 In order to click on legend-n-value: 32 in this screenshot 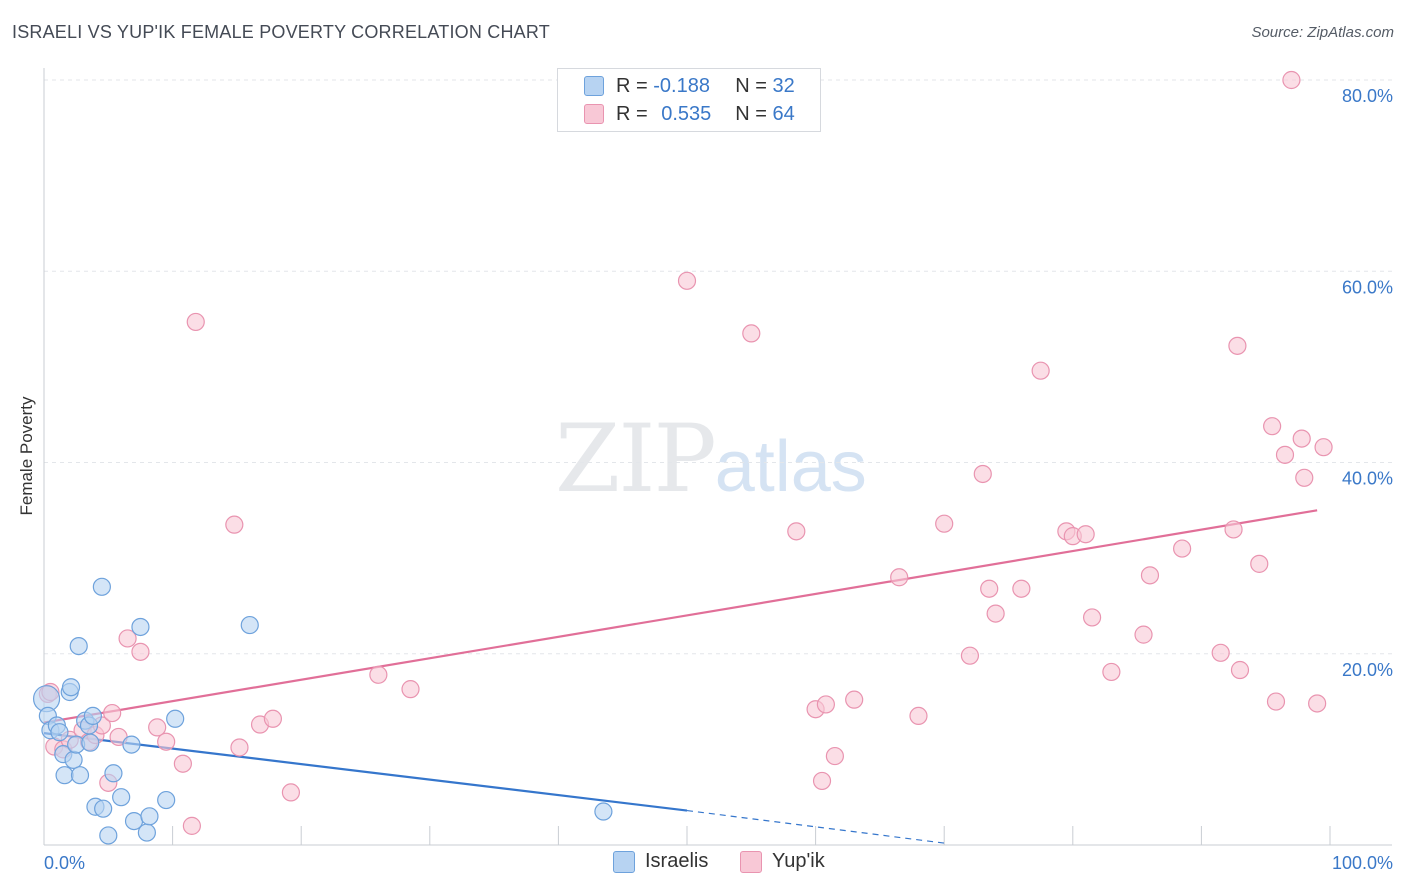, I will do `click(783, 85)`.